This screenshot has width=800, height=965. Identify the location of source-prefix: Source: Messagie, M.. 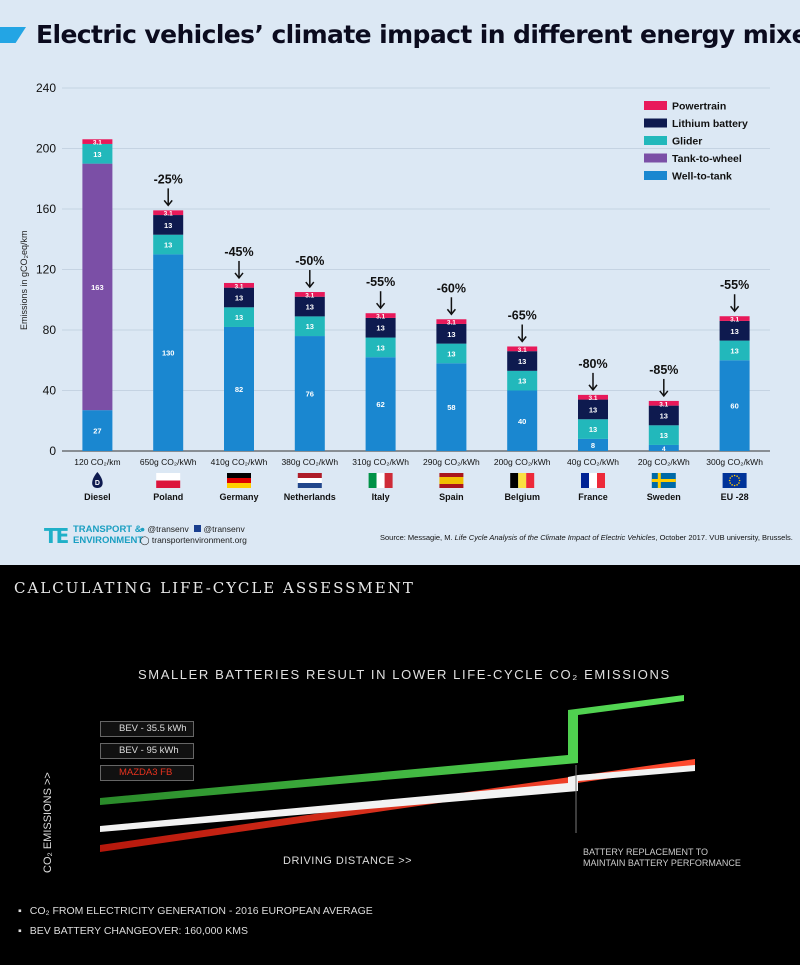
(416, 537).